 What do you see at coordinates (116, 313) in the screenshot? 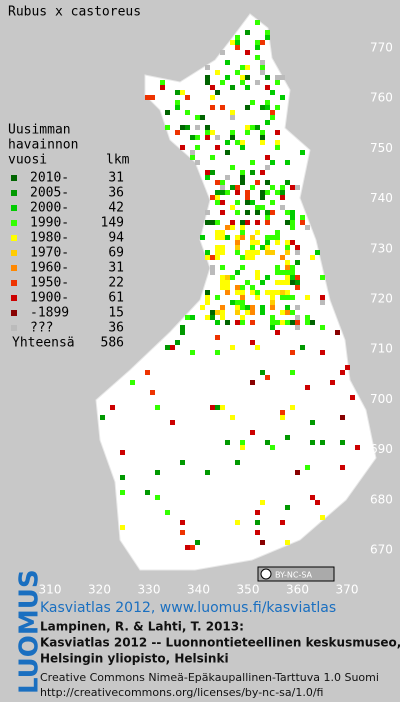
I see `legend-count: 15` at bounding box center [116, 313].